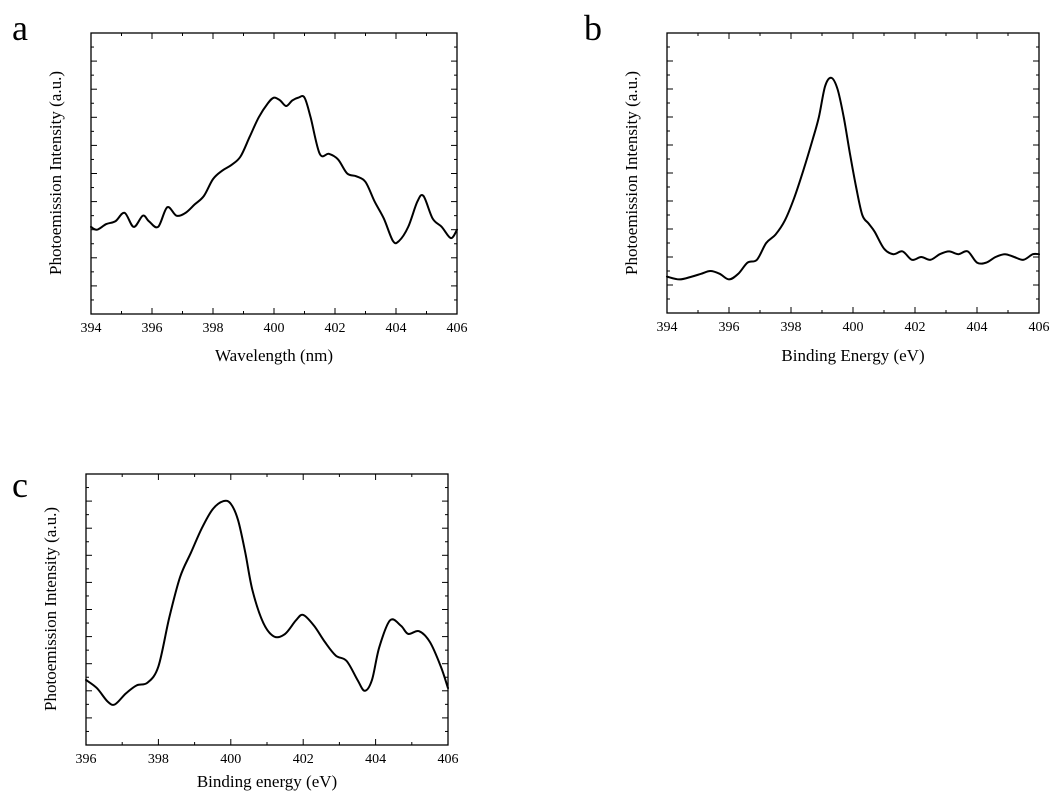 This screenshot has height=794, width=1052. Describe the element at coordinates (20, 485) in the screenshot. I see `panel-letter-c: c` at that location.